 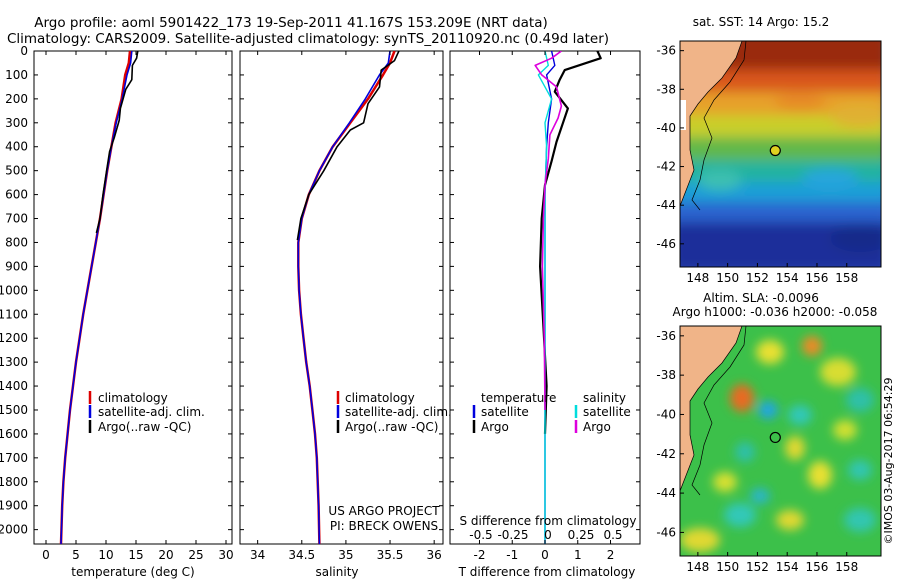 I want to click on legend-label-t-argo: Argo, so click(x=495, y=427).